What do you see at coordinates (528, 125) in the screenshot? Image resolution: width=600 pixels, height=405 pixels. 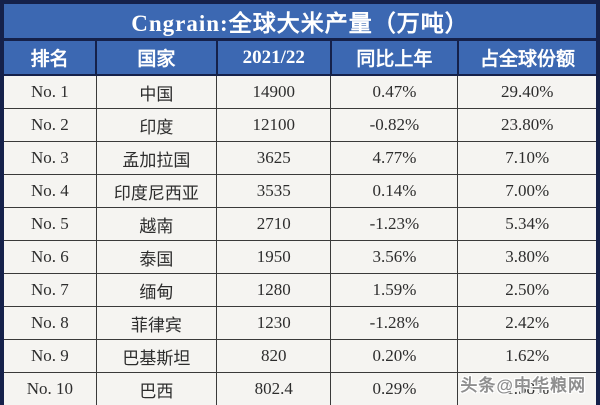 I see `cell-share: 23.80%` at bounding box center [528, 125].